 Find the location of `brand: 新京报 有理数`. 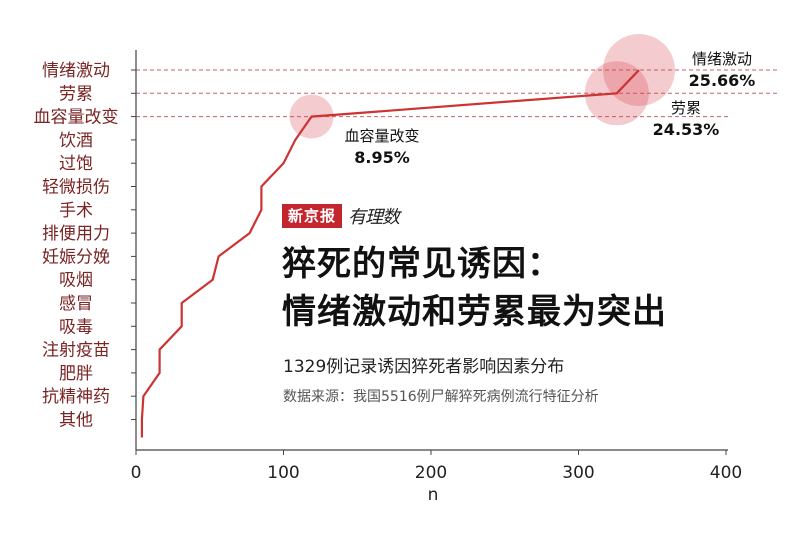

brand: 新京报 有理数 is located at coordinates (341, 216).